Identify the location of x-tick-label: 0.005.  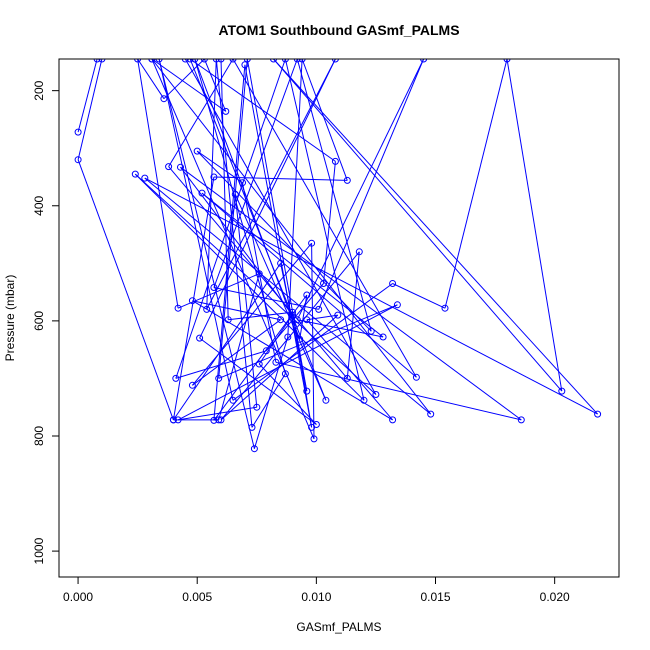
(197, 597).